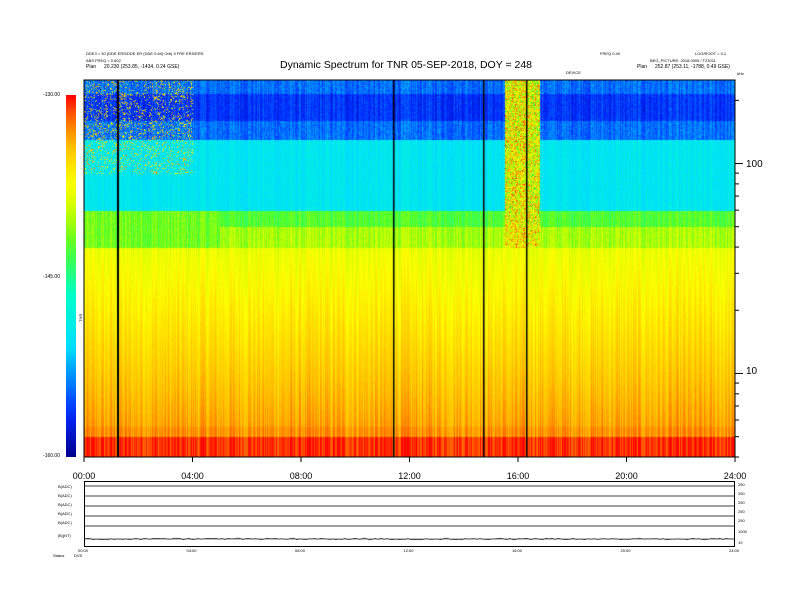  Describe the element at coordinates (51, 277) in the screenshot. I see `colorbar-tick: -145.00` at that location.